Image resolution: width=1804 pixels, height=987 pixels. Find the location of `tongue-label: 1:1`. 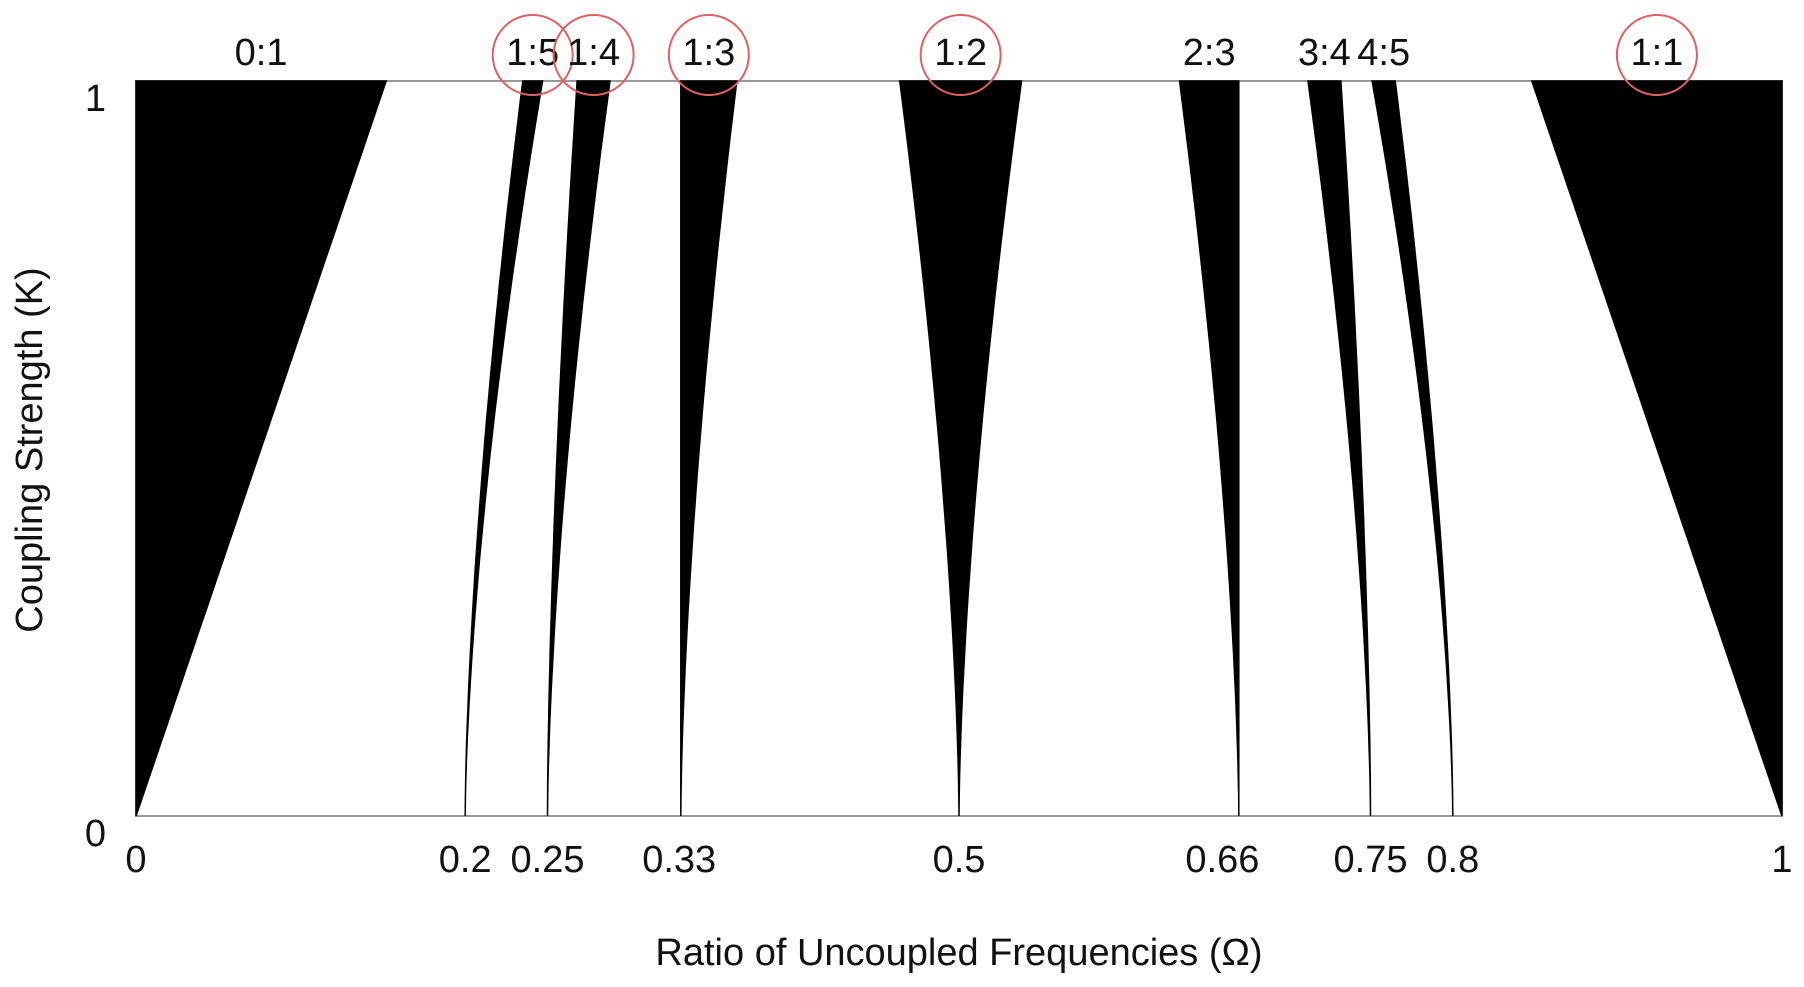

tongue-label: 1:1 is located at coordinates (1656, 53).